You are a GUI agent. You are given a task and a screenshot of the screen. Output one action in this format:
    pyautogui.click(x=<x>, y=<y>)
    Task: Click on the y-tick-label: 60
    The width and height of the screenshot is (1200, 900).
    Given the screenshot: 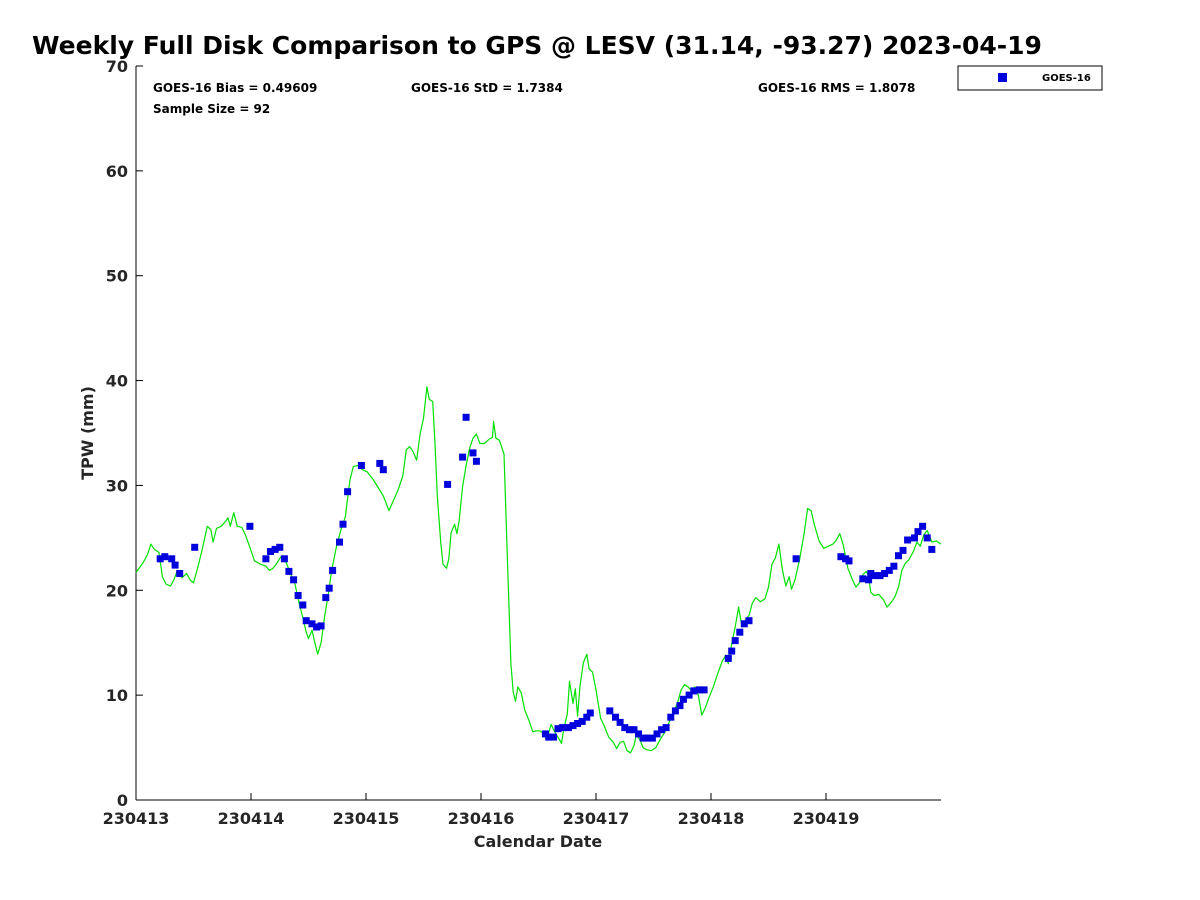 What is the action you would take?
    pyautogui.click(x=117, y=171)
    